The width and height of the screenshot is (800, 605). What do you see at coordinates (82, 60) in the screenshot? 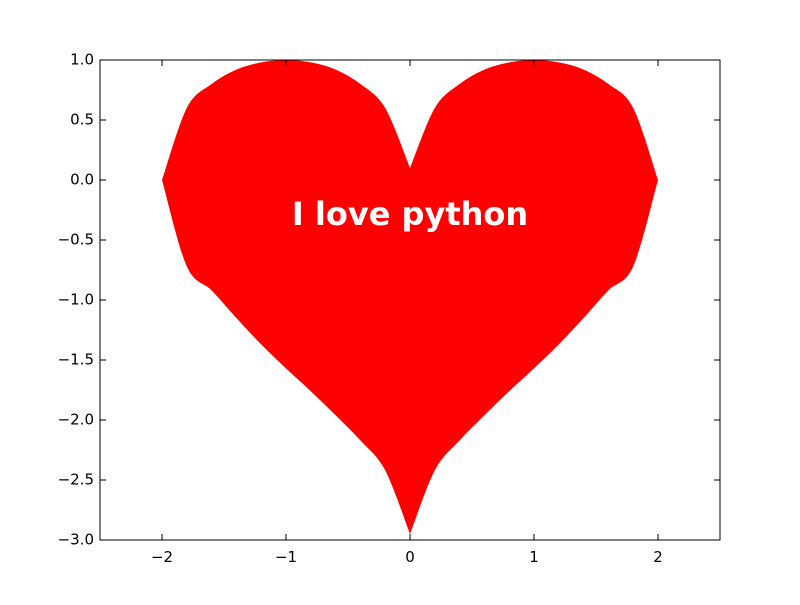
I see `y-tick-label: 1.0` at bounding box center [82, 60].